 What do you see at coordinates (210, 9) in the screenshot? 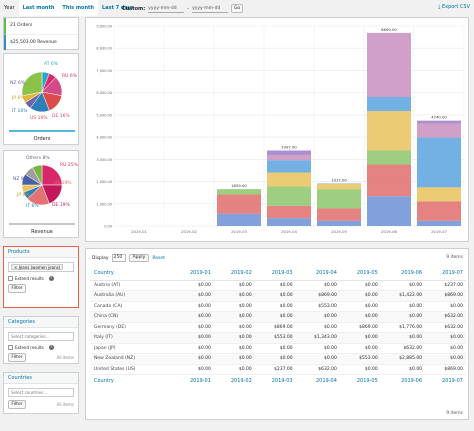
I see `date-to-input: yyyy-mm-dd` at bounding box center [210, 9].